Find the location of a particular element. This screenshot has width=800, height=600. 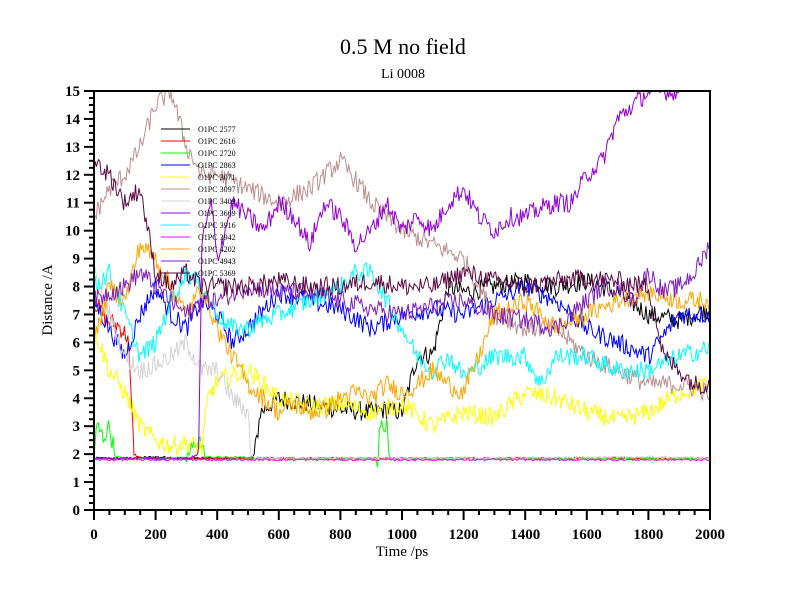

x-tick-label: 1600 is located at coordinates (587, 535).